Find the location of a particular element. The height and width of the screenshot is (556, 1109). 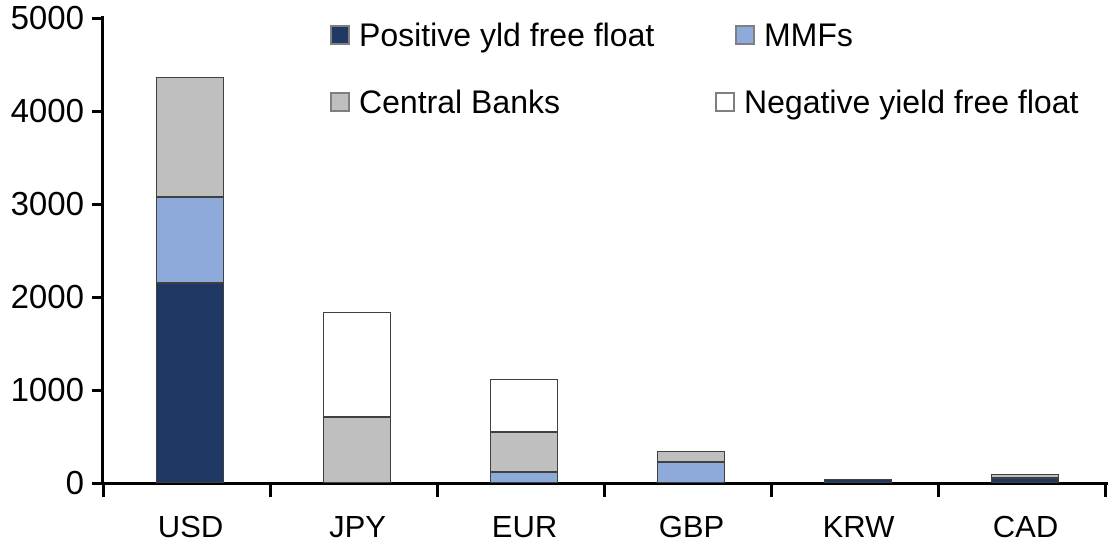

bar-segment-gbp-mmfs is located at coordinates (691, 472).